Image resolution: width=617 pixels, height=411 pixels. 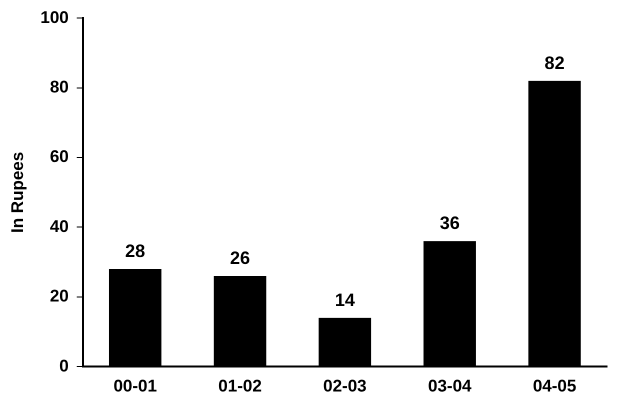 What do you see at coordinates (59, 87) in the screenshot?
I see `y-tick-label: 80` at bounding box center [59, 87].